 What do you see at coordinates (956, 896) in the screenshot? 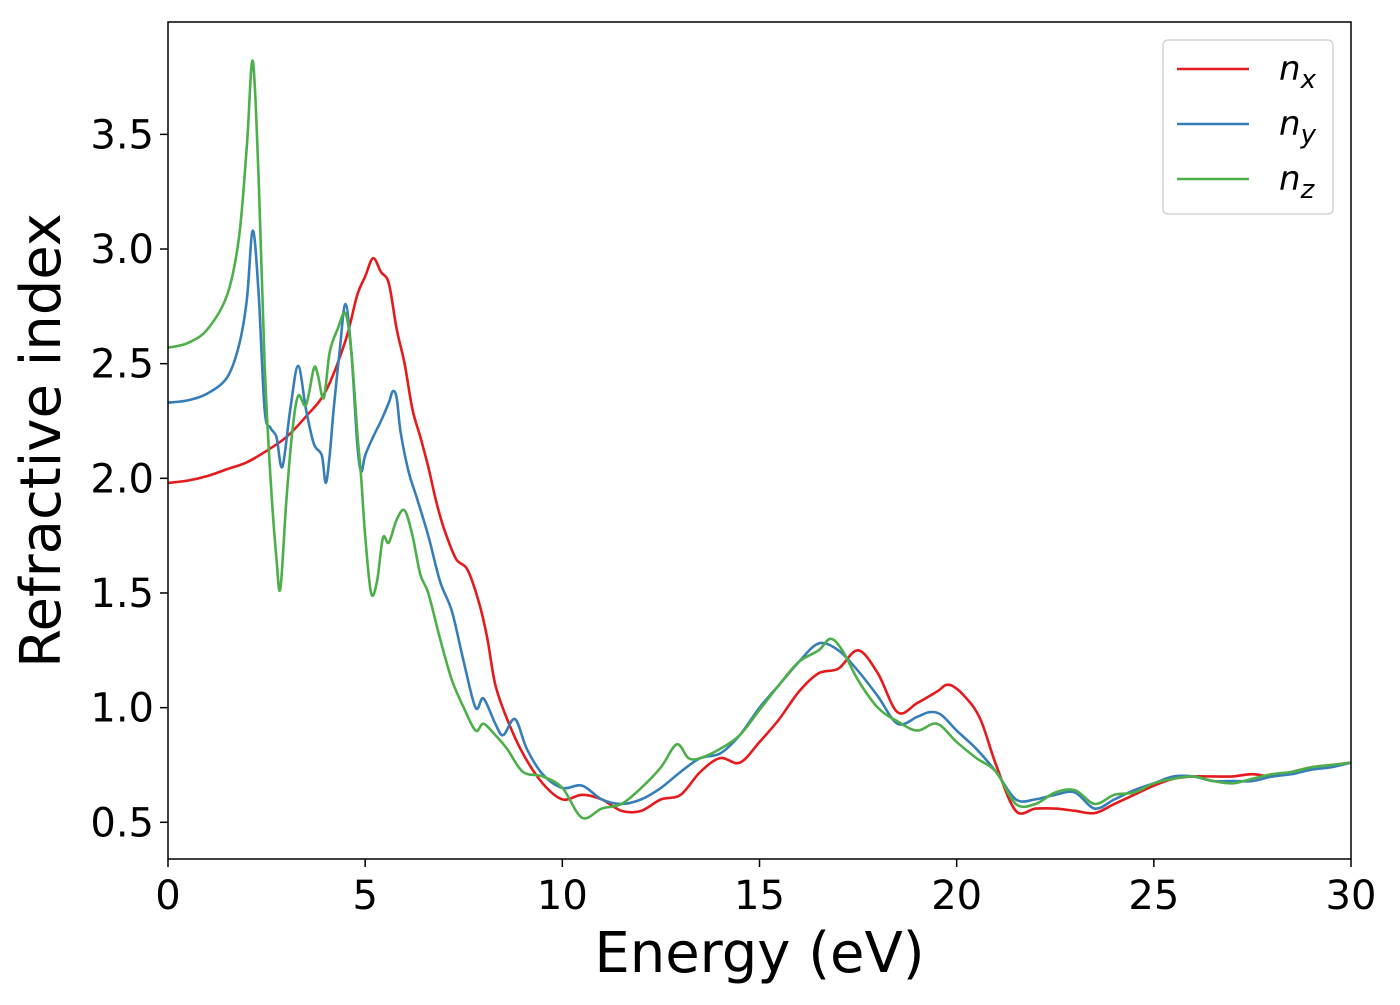
I see `x-tick-label: 20` at bounding box center [956, 896].